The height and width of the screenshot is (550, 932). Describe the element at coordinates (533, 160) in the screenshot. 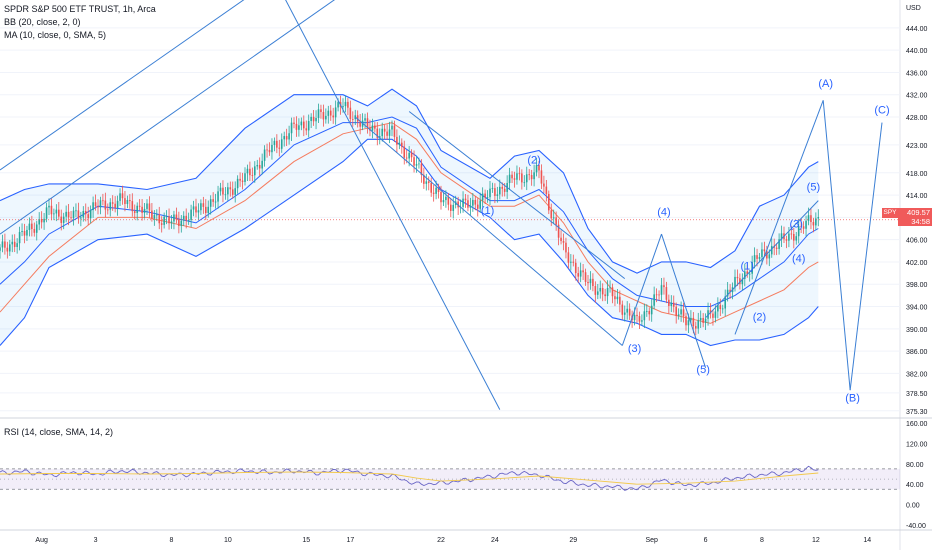

I see `wave-label: (2)` at that location.